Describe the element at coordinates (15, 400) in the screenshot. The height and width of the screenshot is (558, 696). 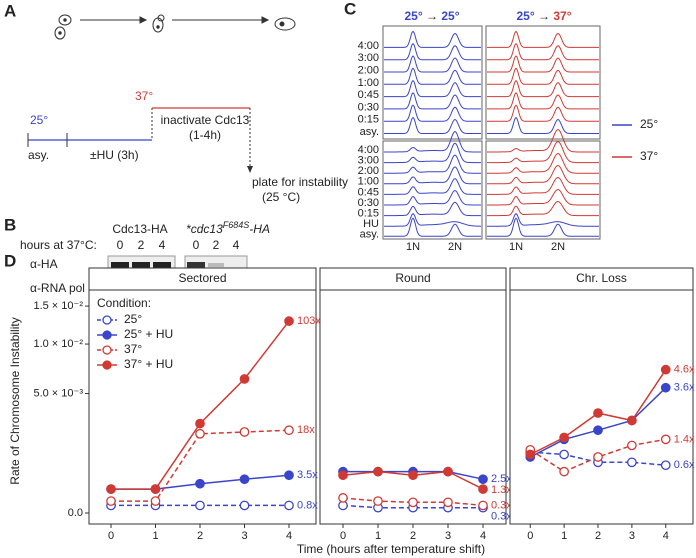
I see `y-axis-title: Rate of Chromosome Instability` at that location.